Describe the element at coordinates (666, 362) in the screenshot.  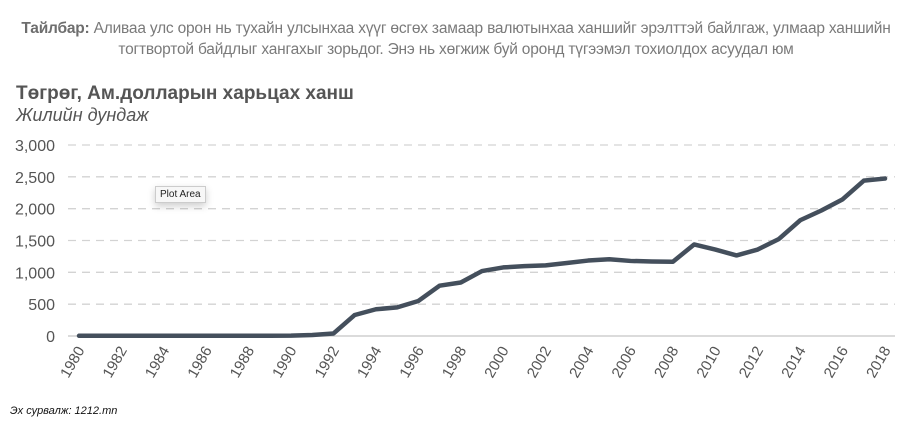
I see `x-tick-label: 2008` at that location.